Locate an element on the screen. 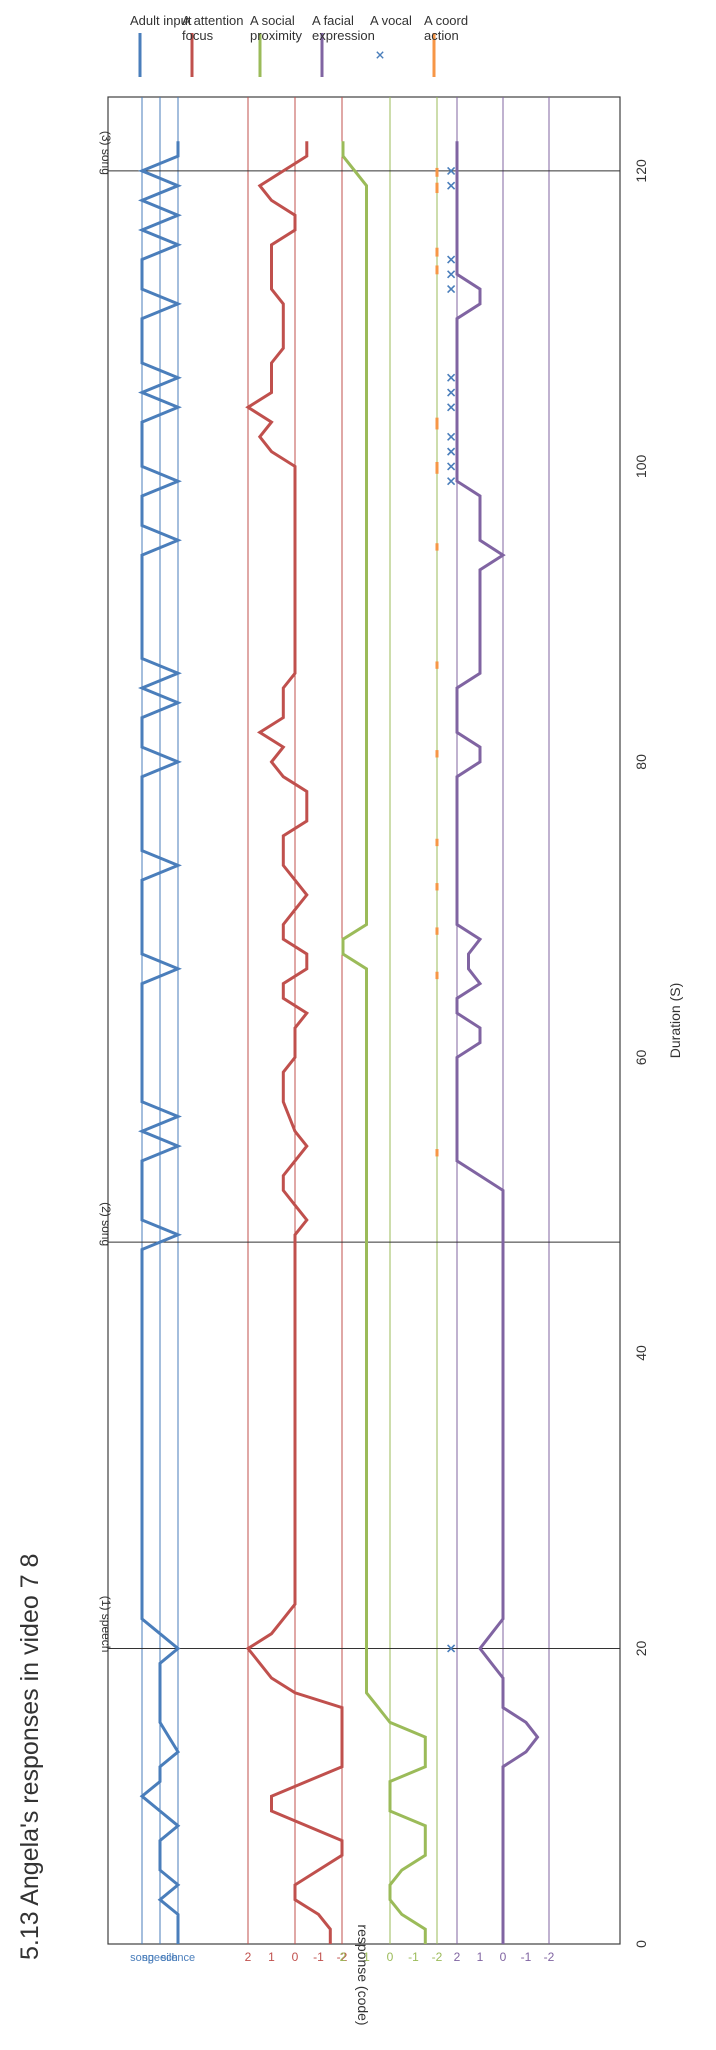 The height and width of the screenshot is (2050, 716). x-tick-label: 80 is located at coordinates (641, 762).